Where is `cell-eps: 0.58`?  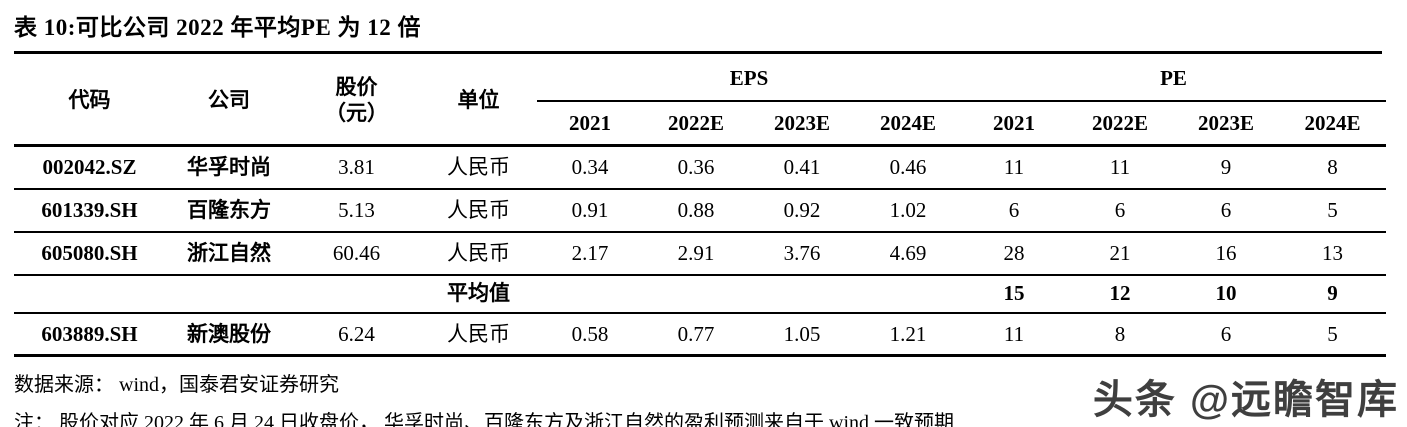 cell-eps: 0.58 is located at coordinates (590, 333).